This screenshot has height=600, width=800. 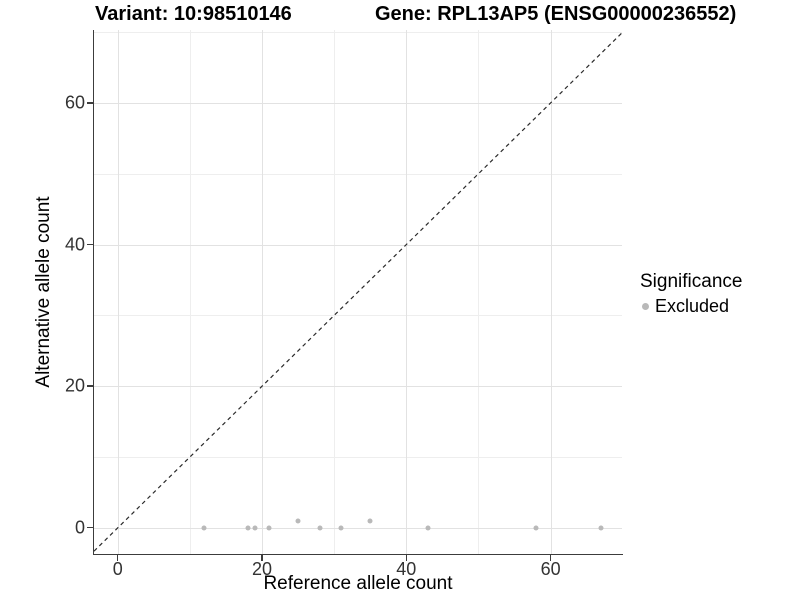 I want to click on x-axis-tick-label: 0, so click(x=117, y=569).